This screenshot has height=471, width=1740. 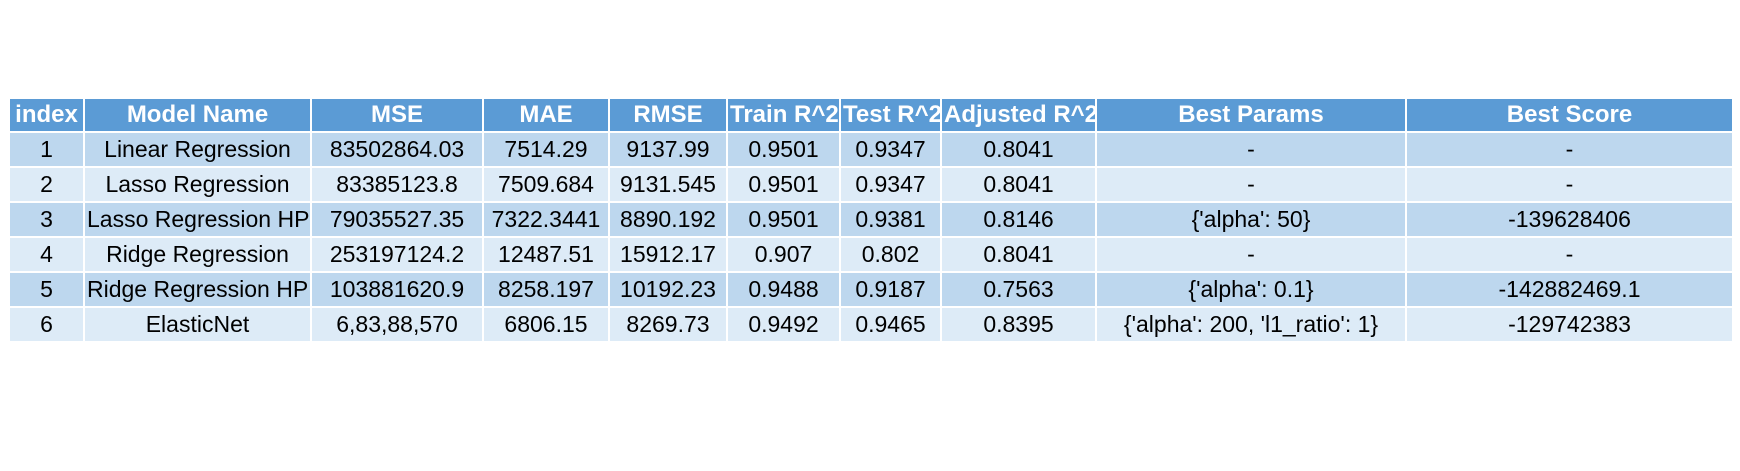 What do you see at coordinates (46, 219) in the screenshot?
I see `cell-index: 3` at bounding box center [46, 219].